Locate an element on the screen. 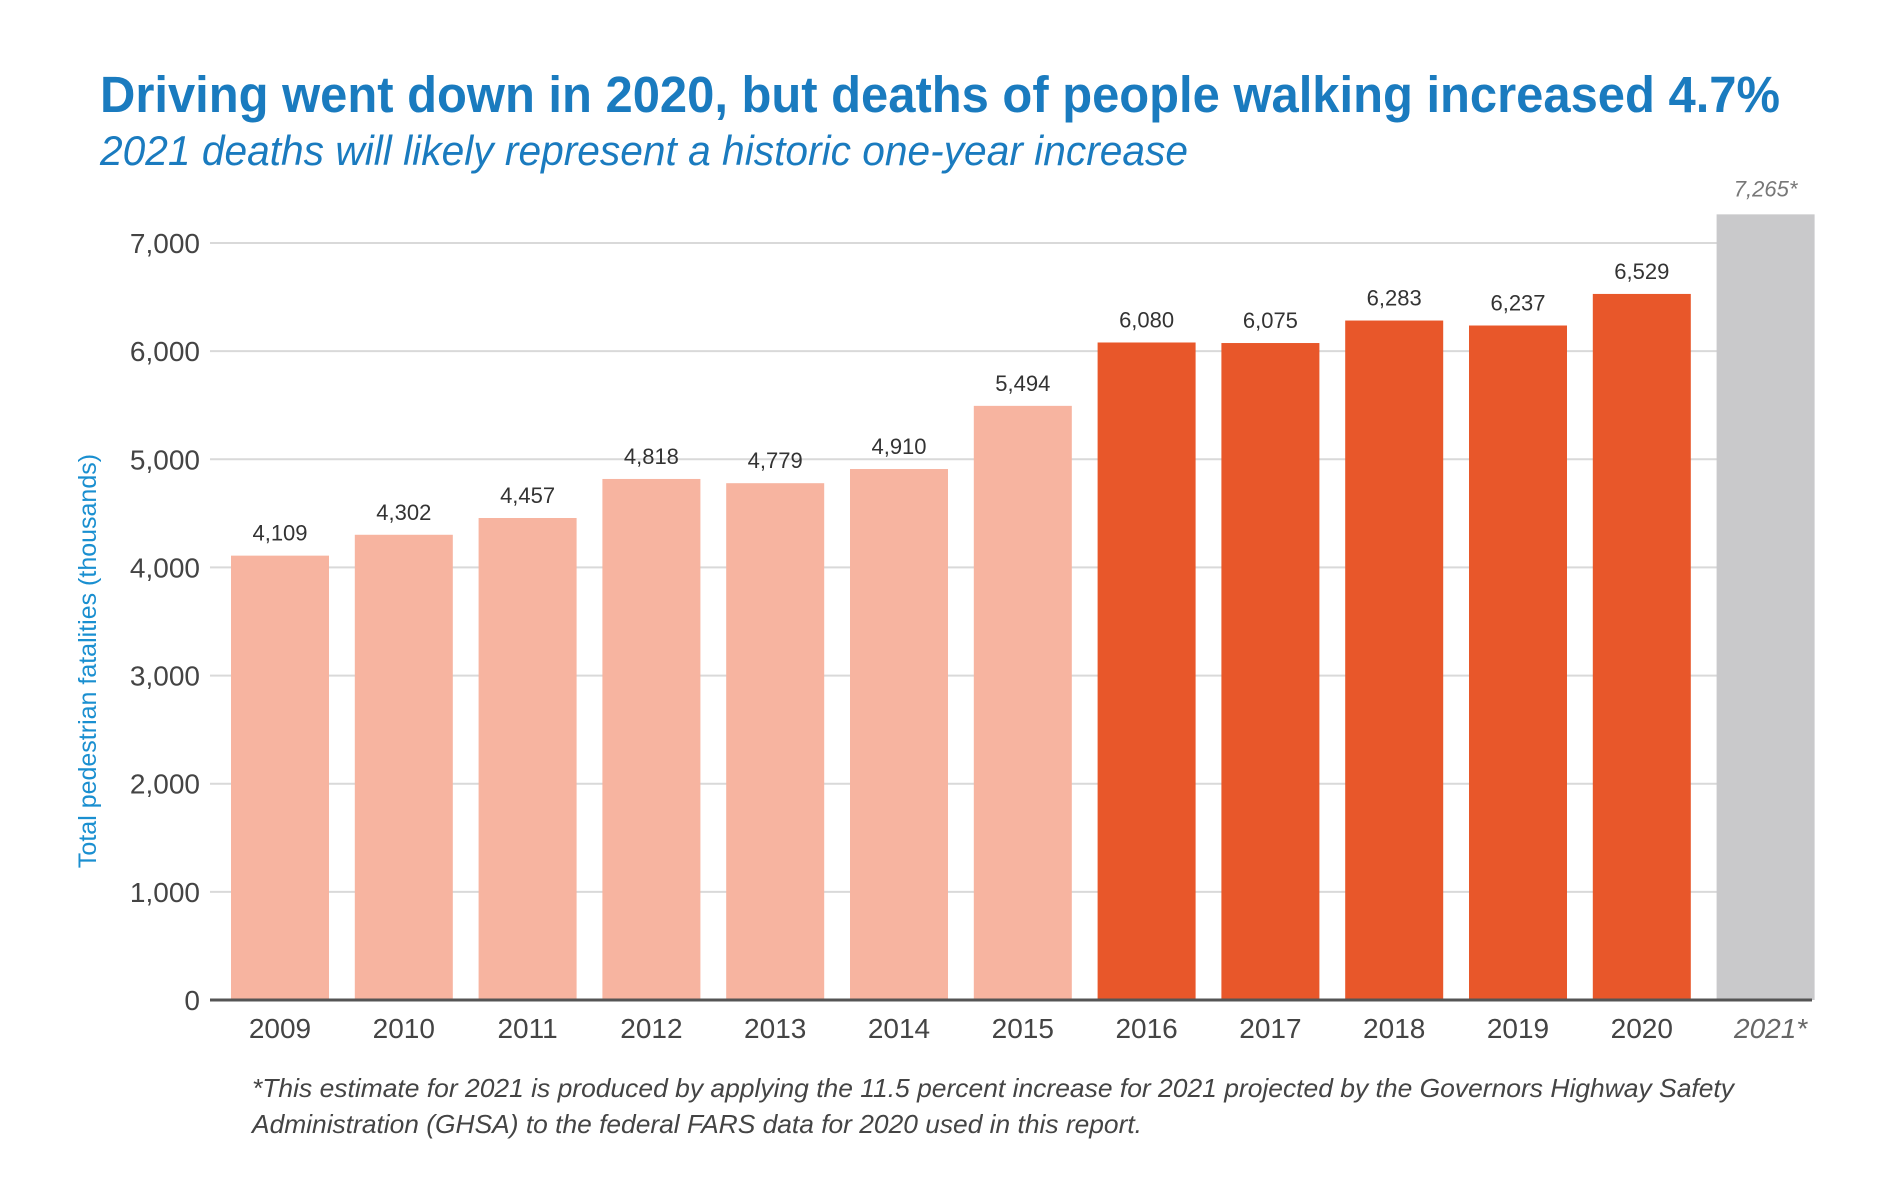 The width and height of the screenshot is (1880, 1200). y-tick-label: 6,000 is located at coordinates (165, 351).